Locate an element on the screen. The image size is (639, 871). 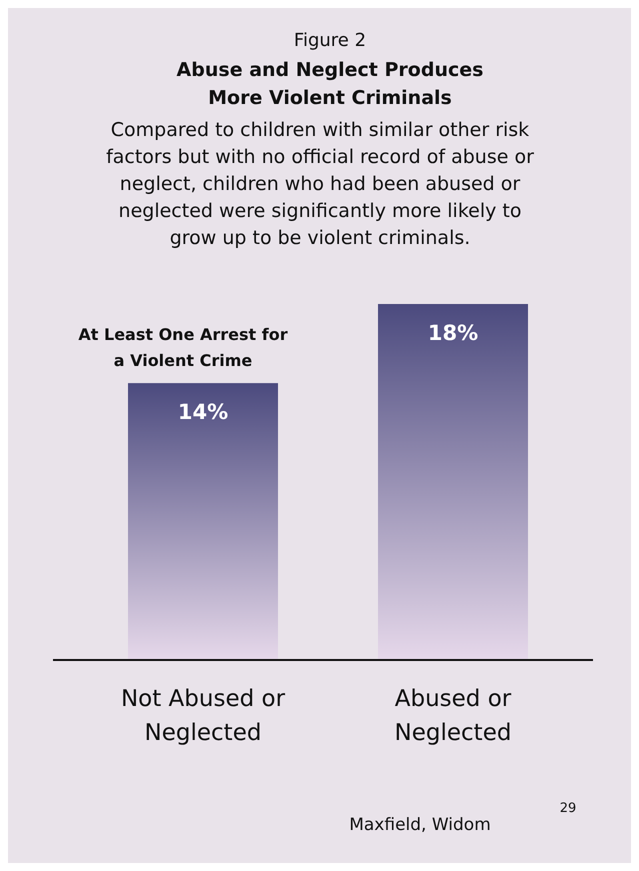
text: 29 is located at coordinates (568, 808).